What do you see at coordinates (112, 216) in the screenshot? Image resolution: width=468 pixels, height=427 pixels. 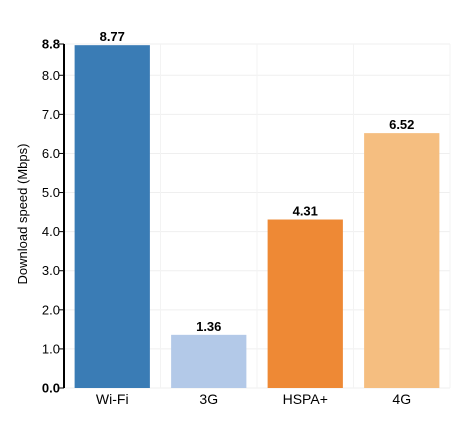 I see `bar-wi-fi` at bounding box center [112, 216].